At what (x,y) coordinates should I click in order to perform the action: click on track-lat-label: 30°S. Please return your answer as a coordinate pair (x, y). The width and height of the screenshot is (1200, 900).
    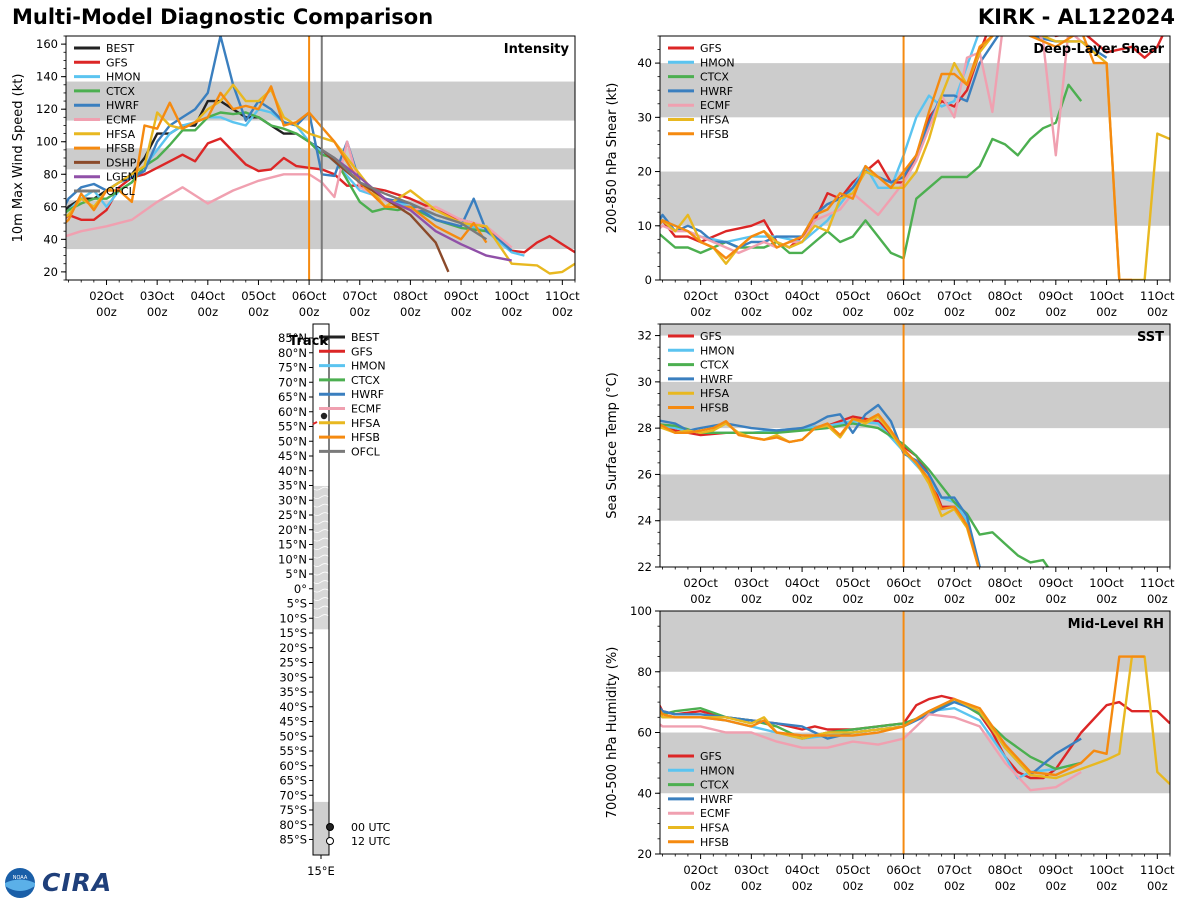
    Looking at the image, I should click on (293, 677).